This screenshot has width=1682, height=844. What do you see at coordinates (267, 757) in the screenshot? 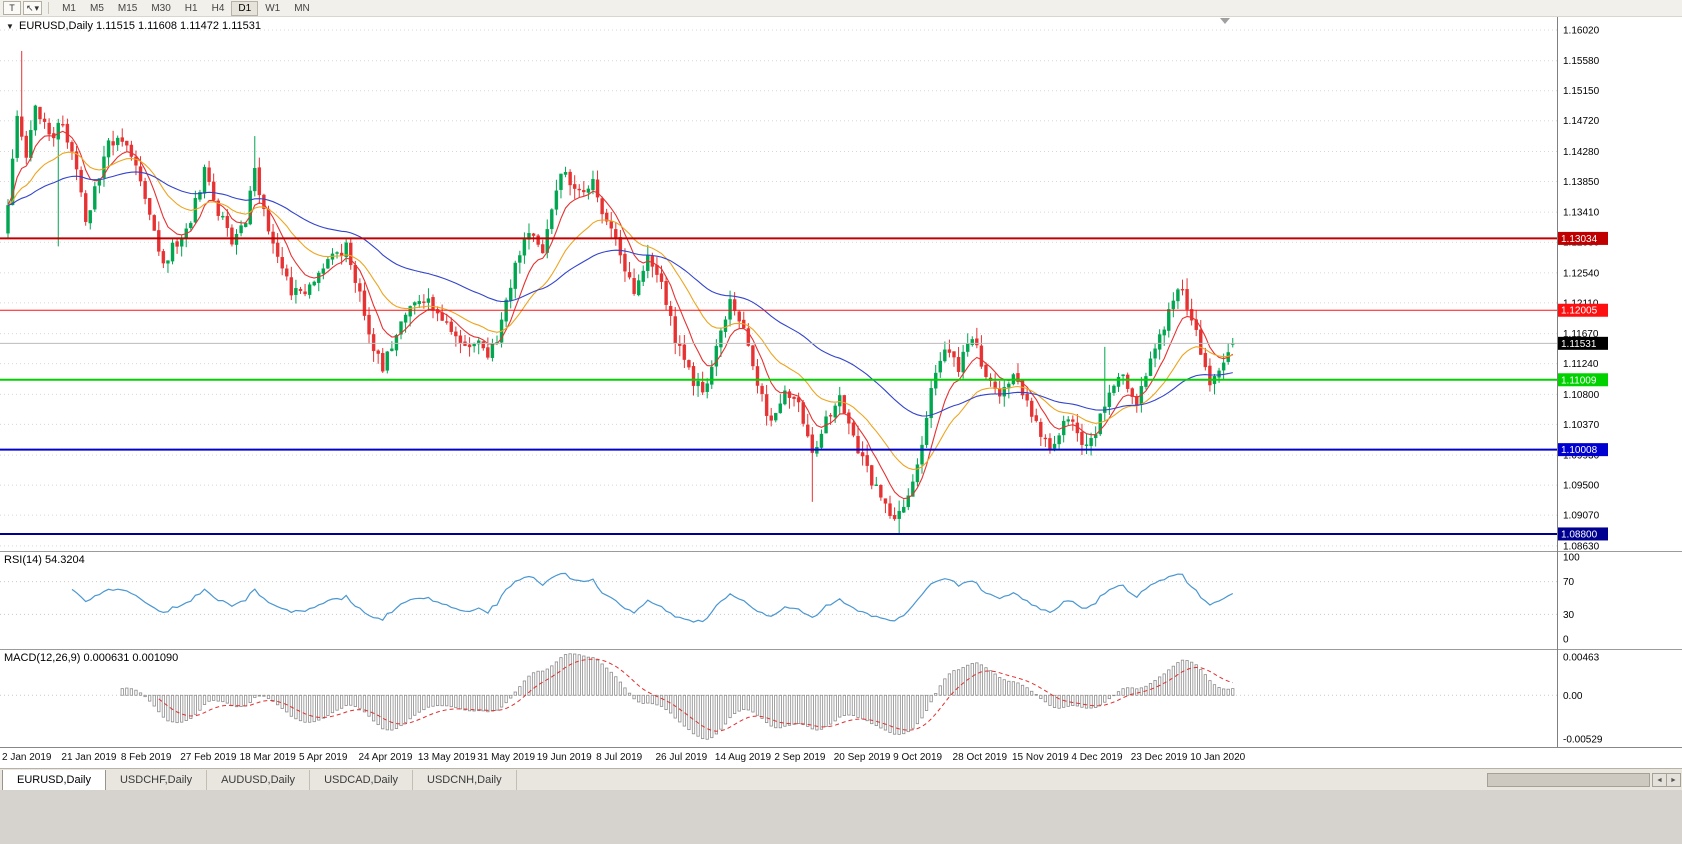
I see `date-tick-label: 18 Mar 2019` at bounding box center [267, 757].